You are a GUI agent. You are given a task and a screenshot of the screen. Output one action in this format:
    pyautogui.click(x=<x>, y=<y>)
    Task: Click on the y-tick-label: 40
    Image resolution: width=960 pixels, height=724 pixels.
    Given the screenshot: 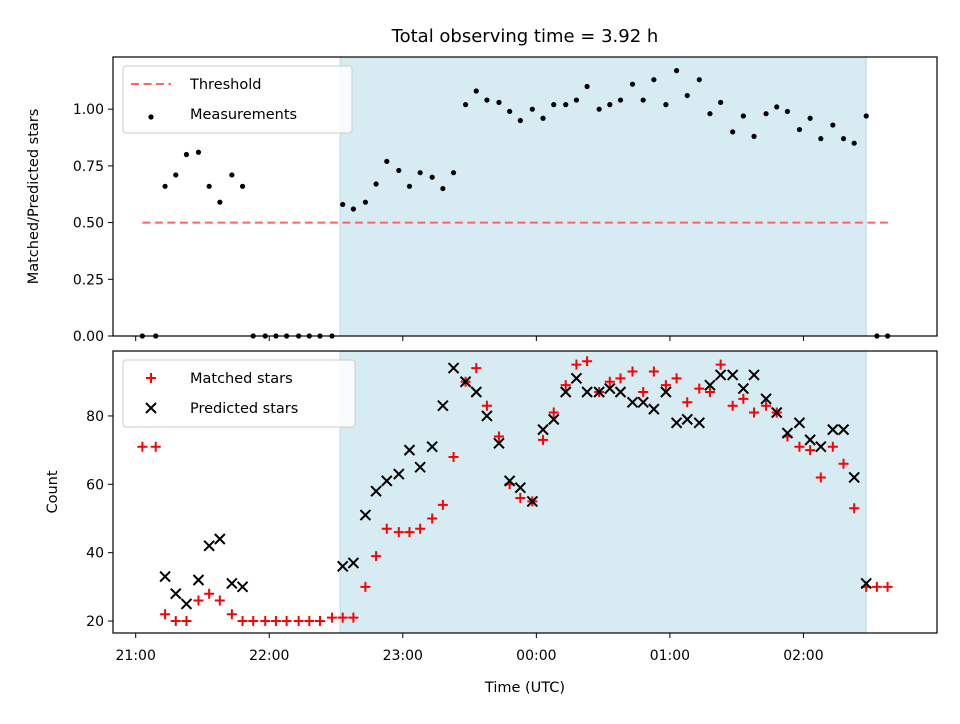 What is the action you would take?
    pyautogui.click(x=95, y=554)
    